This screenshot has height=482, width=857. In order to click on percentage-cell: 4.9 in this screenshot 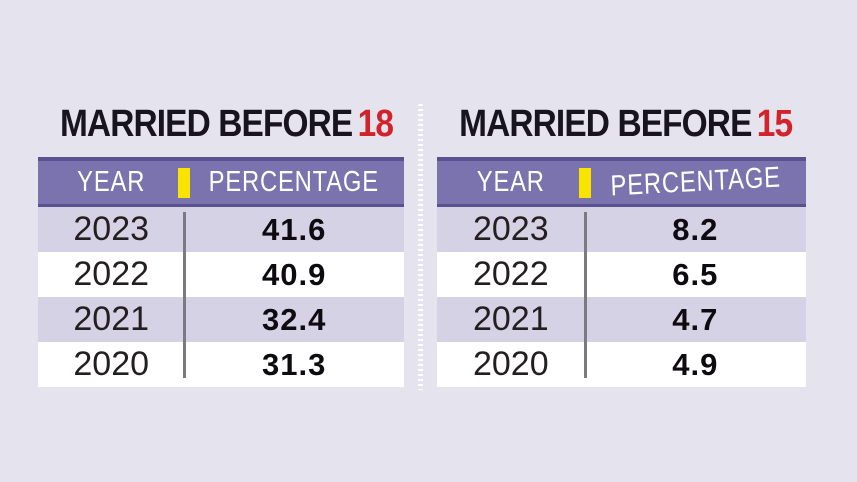, I will do `click(695, 364)`.